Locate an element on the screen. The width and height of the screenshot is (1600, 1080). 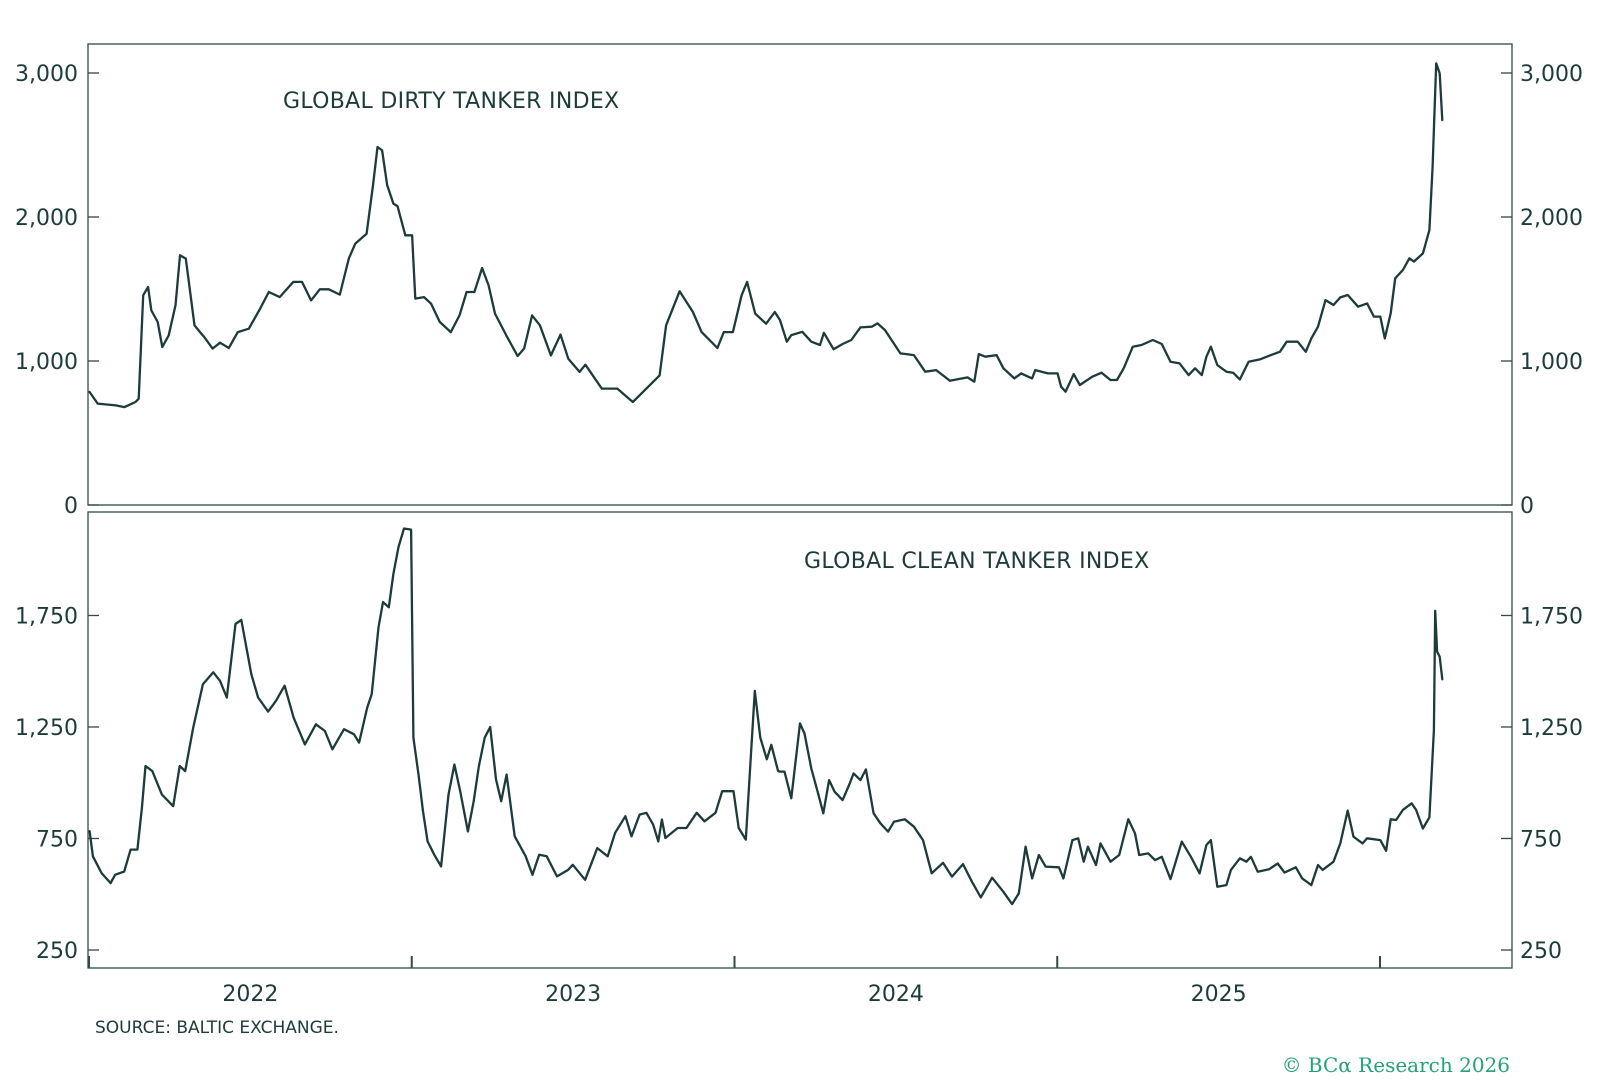
clean-panel-title: GLOBAL CLEAN TANKER INDEX is located at coordinates (976, 561).